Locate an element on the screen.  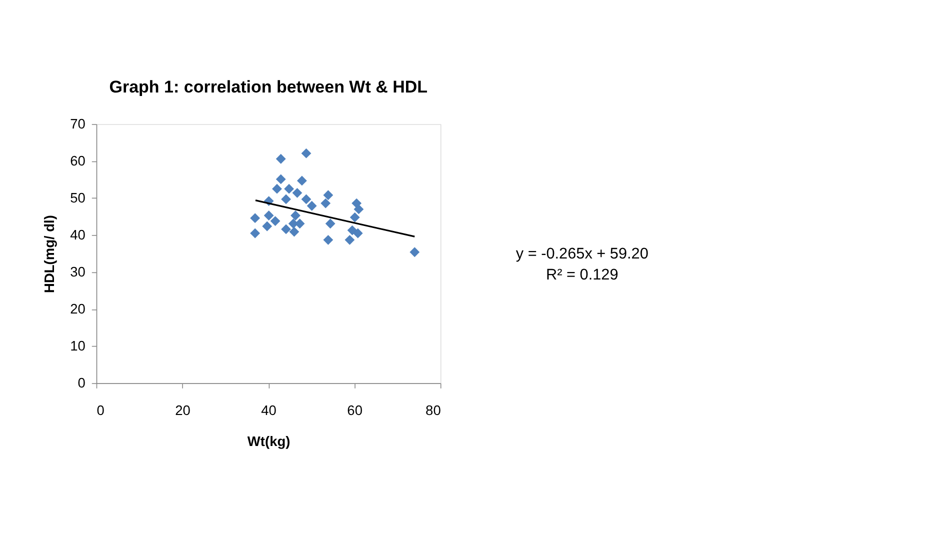
y-tick-label: 0 is located at coordinates (82, 383).